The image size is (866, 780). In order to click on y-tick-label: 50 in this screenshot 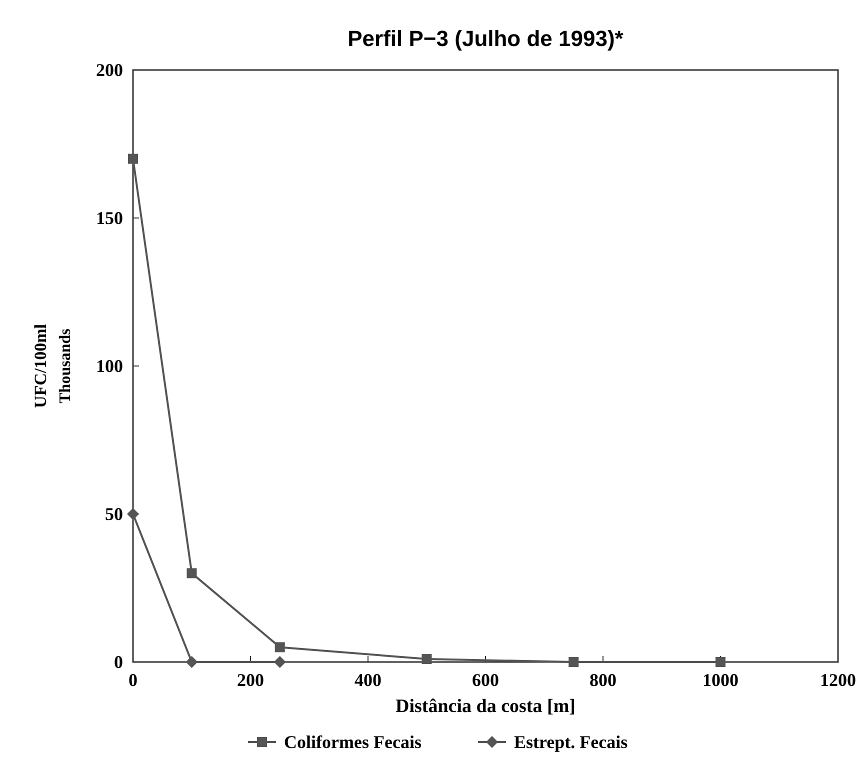, I will do `click(114, 514)`.